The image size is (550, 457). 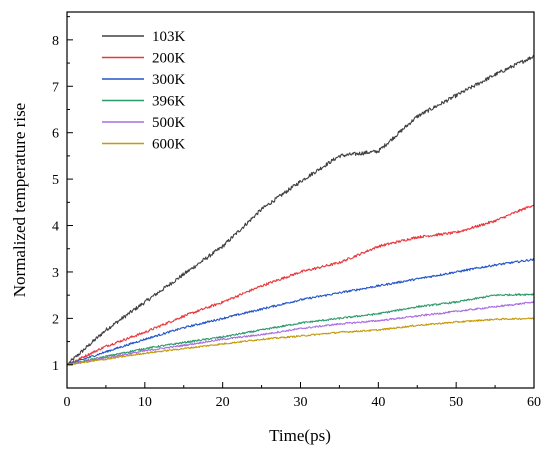 I want to click on legend-label-300K: 300K, so click(x=169, y=80).